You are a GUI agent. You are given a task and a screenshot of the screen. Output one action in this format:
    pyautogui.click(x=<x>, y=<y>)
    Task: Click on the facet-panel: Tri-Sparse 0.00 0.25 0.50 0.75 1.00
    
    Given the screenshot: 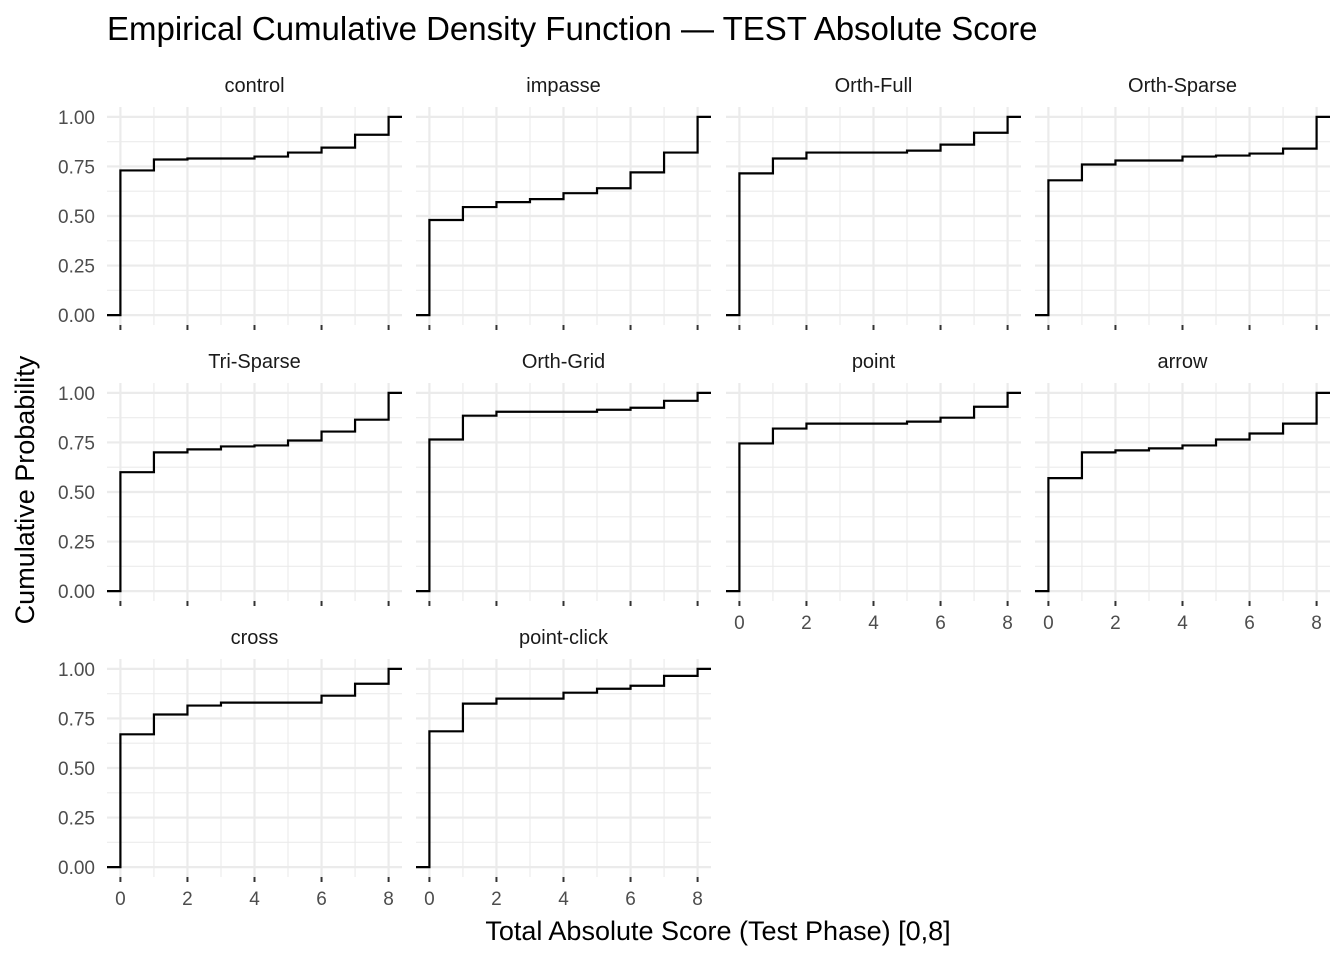 What is the action you would take?
    pyautogui.click(x=230, y=478)
    